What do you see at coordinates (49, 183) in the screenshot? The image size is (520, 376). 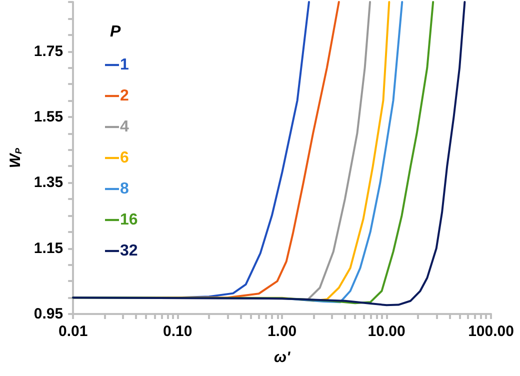 I see `y-tick-label: 1.35` at bounding box center [49, 183].